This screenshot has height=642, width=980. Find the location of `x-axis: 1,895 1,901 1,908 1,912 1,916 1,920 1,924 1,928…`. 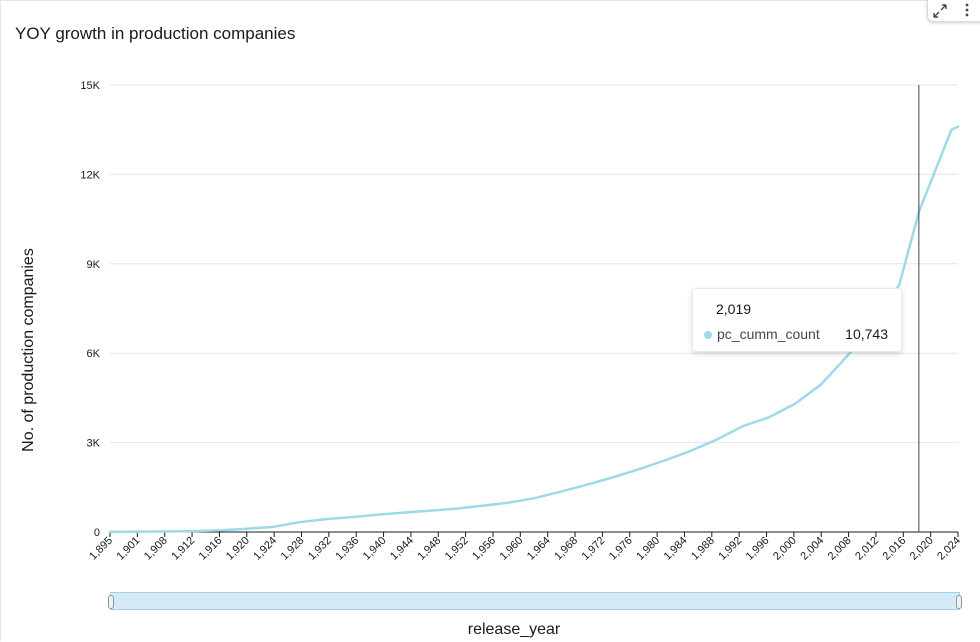

x-axis: 1,895 1,901 1,908 1,912 1,916 1,920 1,924 1,928… is located at coordinates (525, 547).